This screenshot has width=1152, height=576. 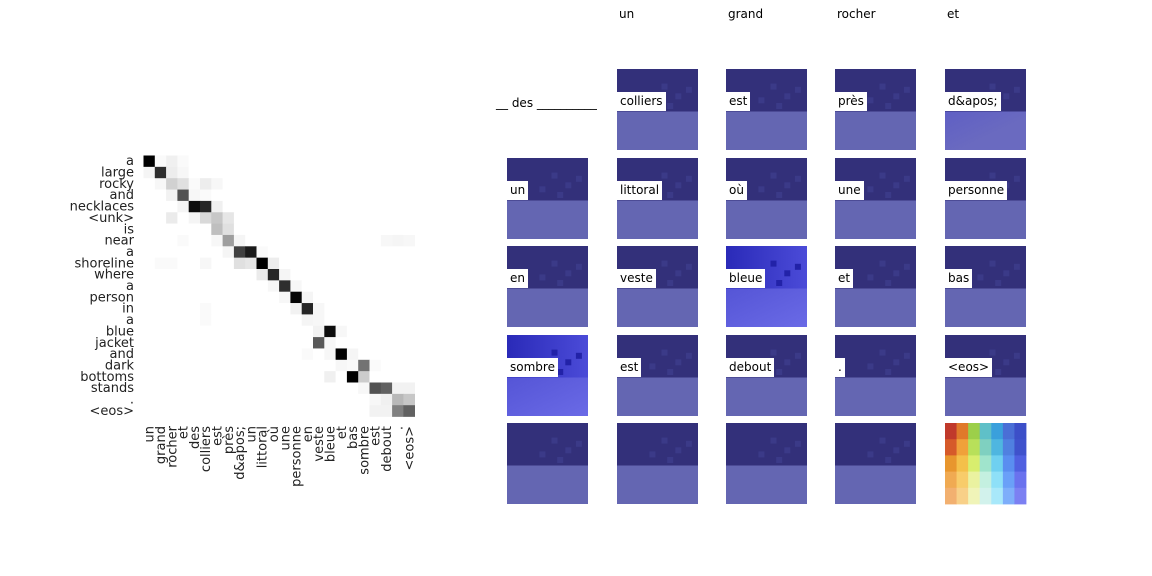 What do you see at coordinates (875, 356) in the screenshot?
I see `tile-upper` at bounding box center [875, 356].